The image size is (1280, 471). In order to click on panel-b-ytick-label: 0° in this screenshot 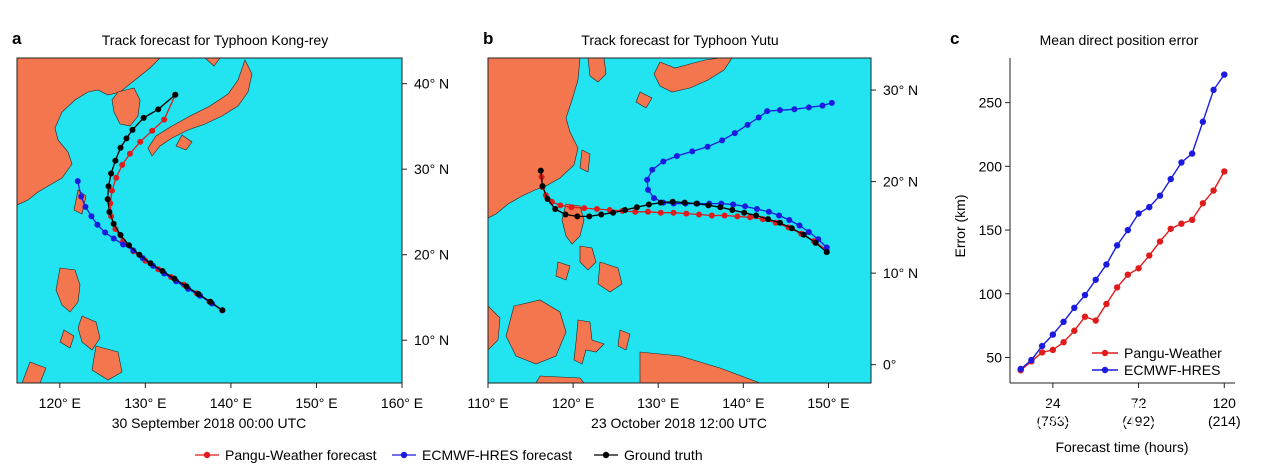, I will do `click(889, 365)`.